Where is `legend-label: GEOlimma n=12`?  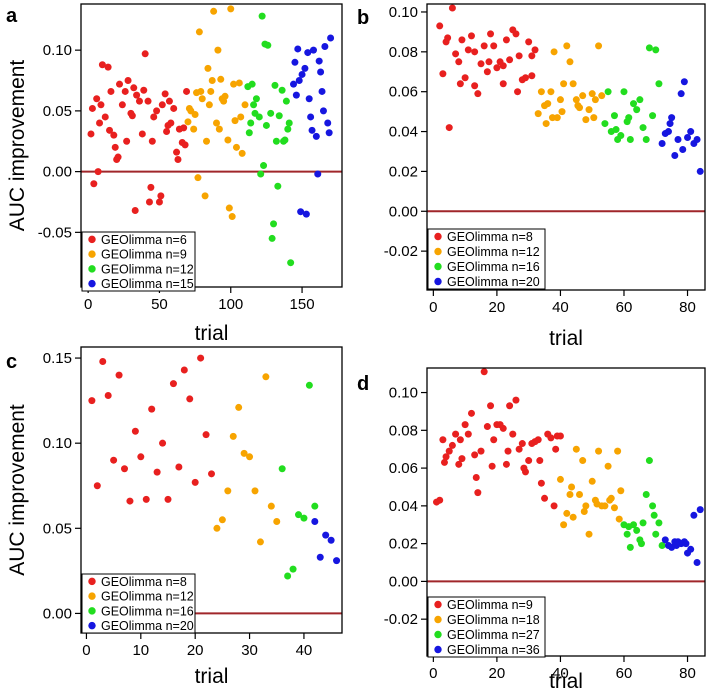 legend-label: GEOlimma n=12 is located at coordinates (493, 252).